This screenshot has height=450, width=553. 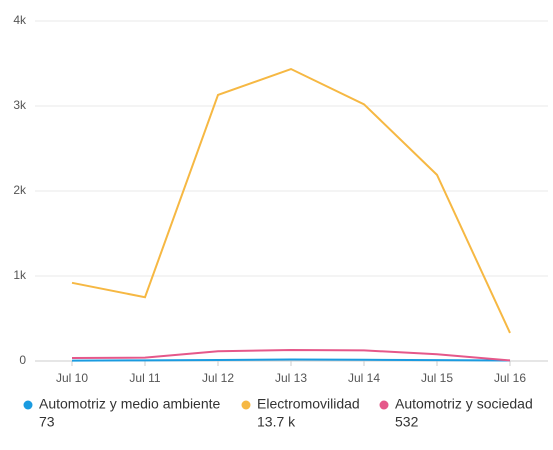 What do you see at coordinates (510, 378) in the screenshot?
I see `x-tick-label: Jul 16` at bounding box center [510, 378].